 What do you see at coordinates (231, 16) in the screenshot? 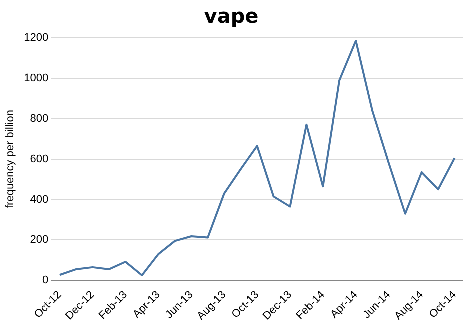
I see `chart-title: vape` at bounding box center [231, 16].